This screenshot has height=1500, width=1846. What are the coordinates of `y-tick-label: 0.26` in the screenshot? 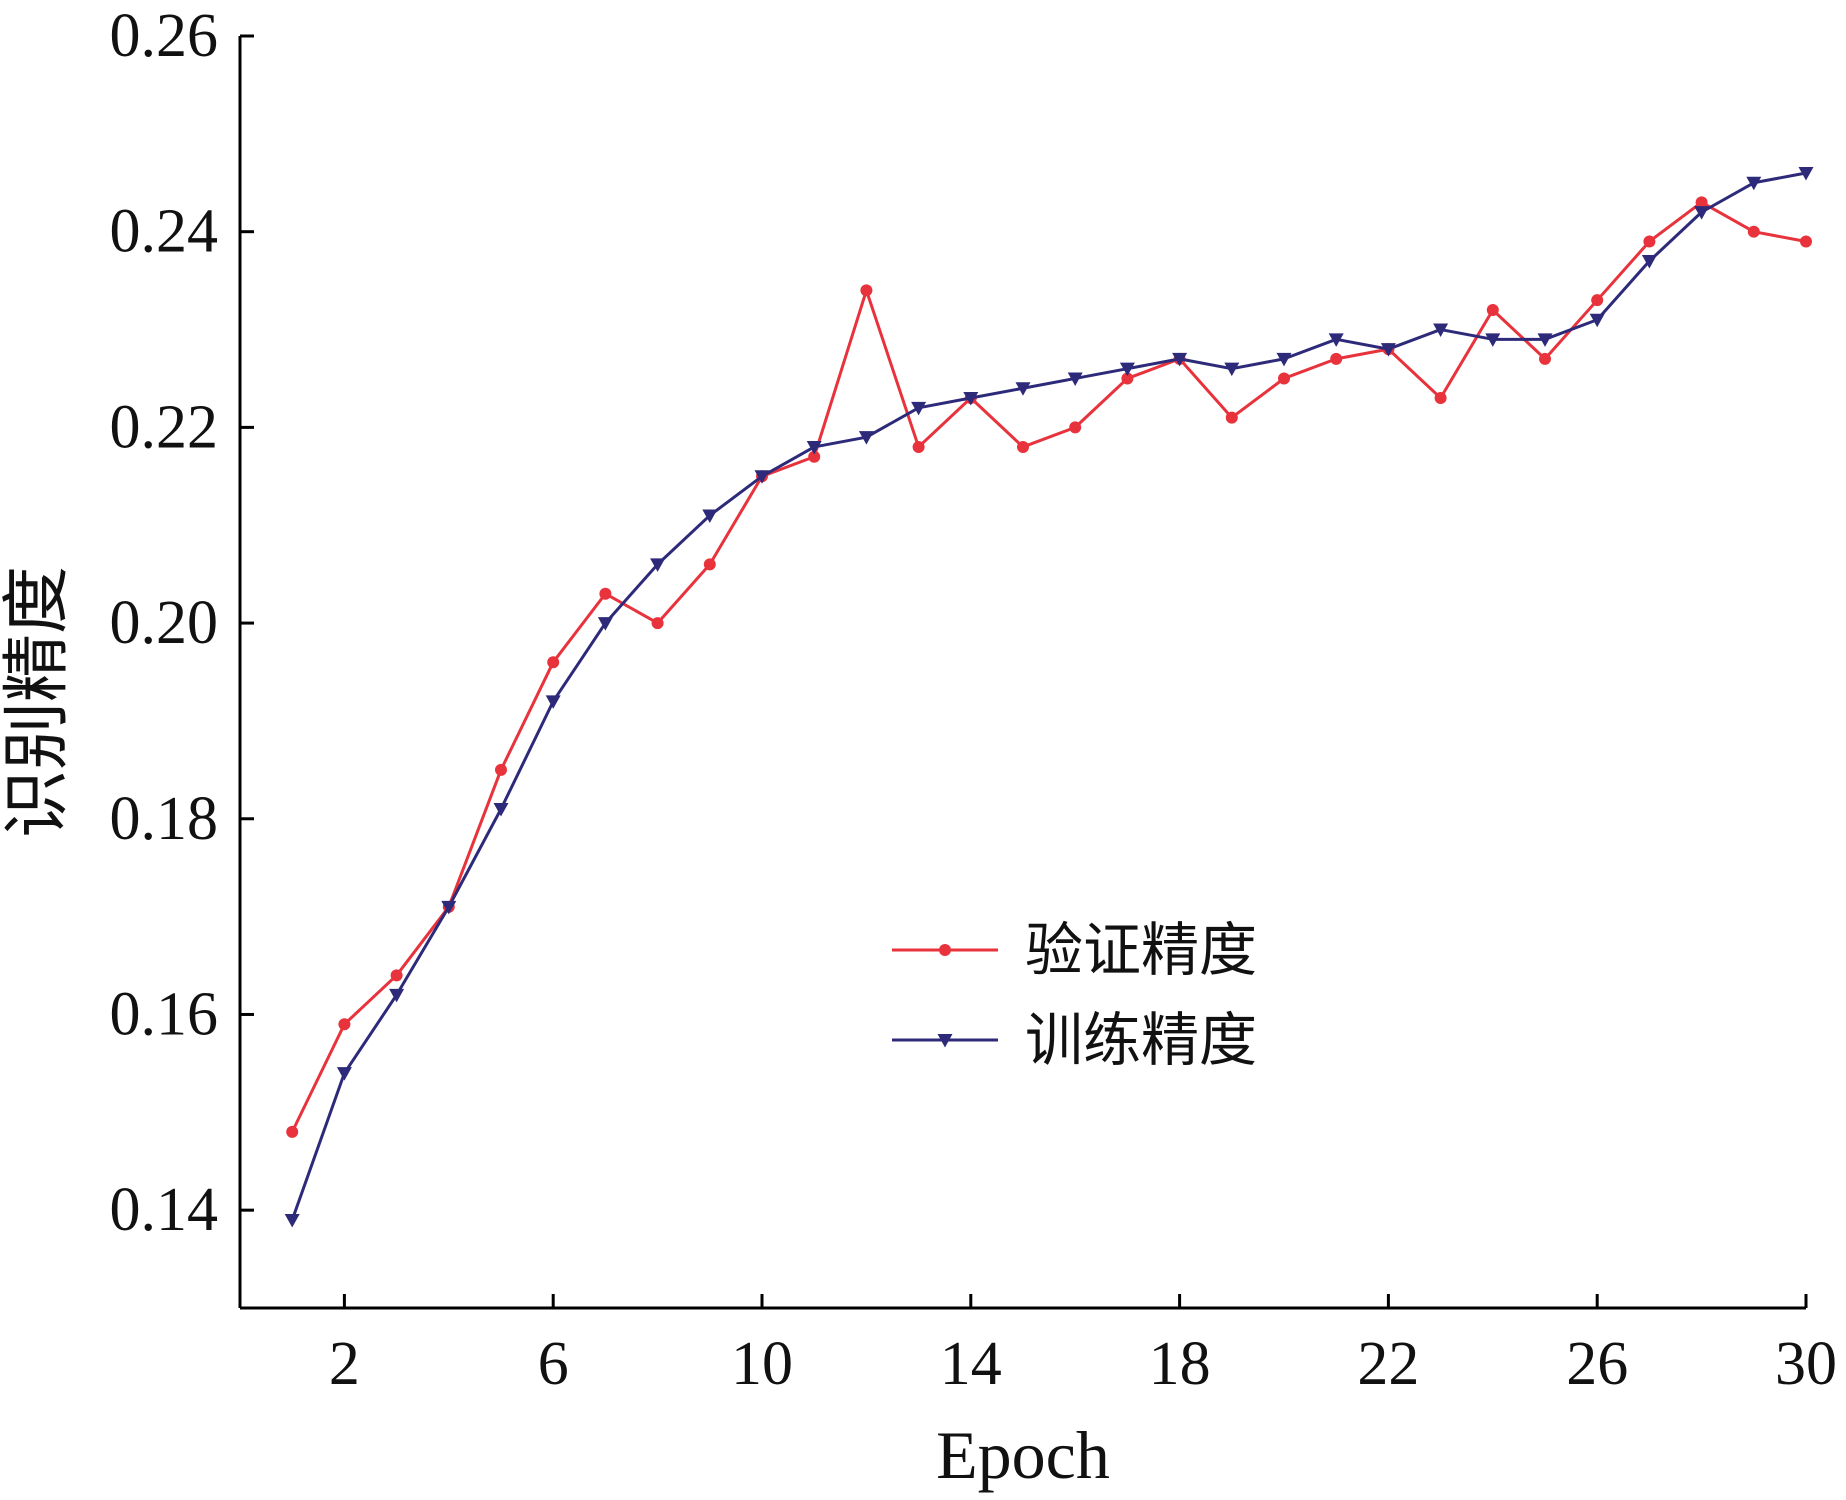 It's located at (164, 36).